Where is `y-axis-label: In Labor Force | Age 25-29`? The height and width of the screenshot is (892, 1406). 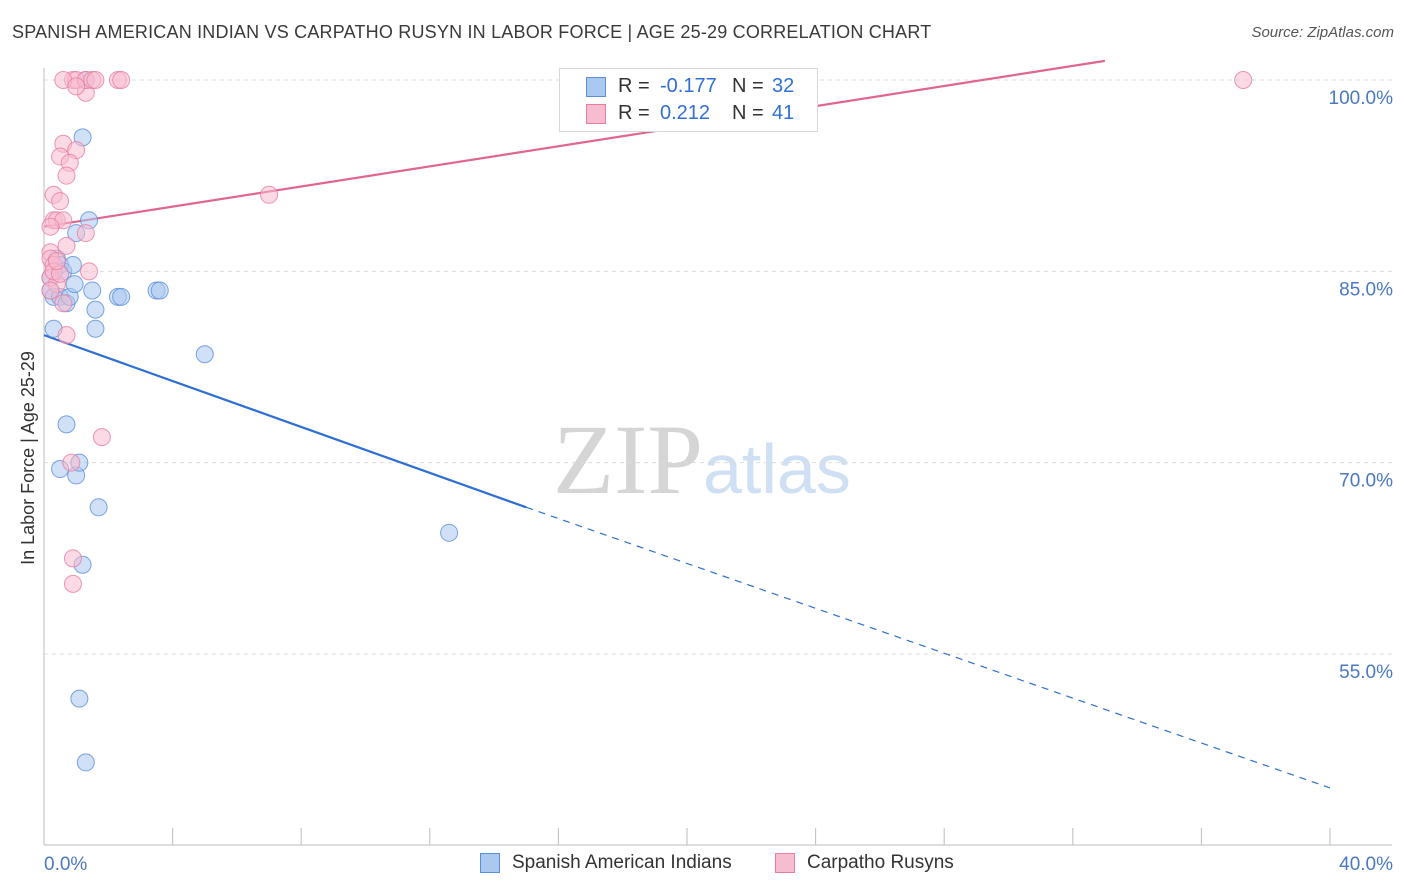 y-axis-label: In Labor Force | Age 25-29 is located at coordinates (28, 458).